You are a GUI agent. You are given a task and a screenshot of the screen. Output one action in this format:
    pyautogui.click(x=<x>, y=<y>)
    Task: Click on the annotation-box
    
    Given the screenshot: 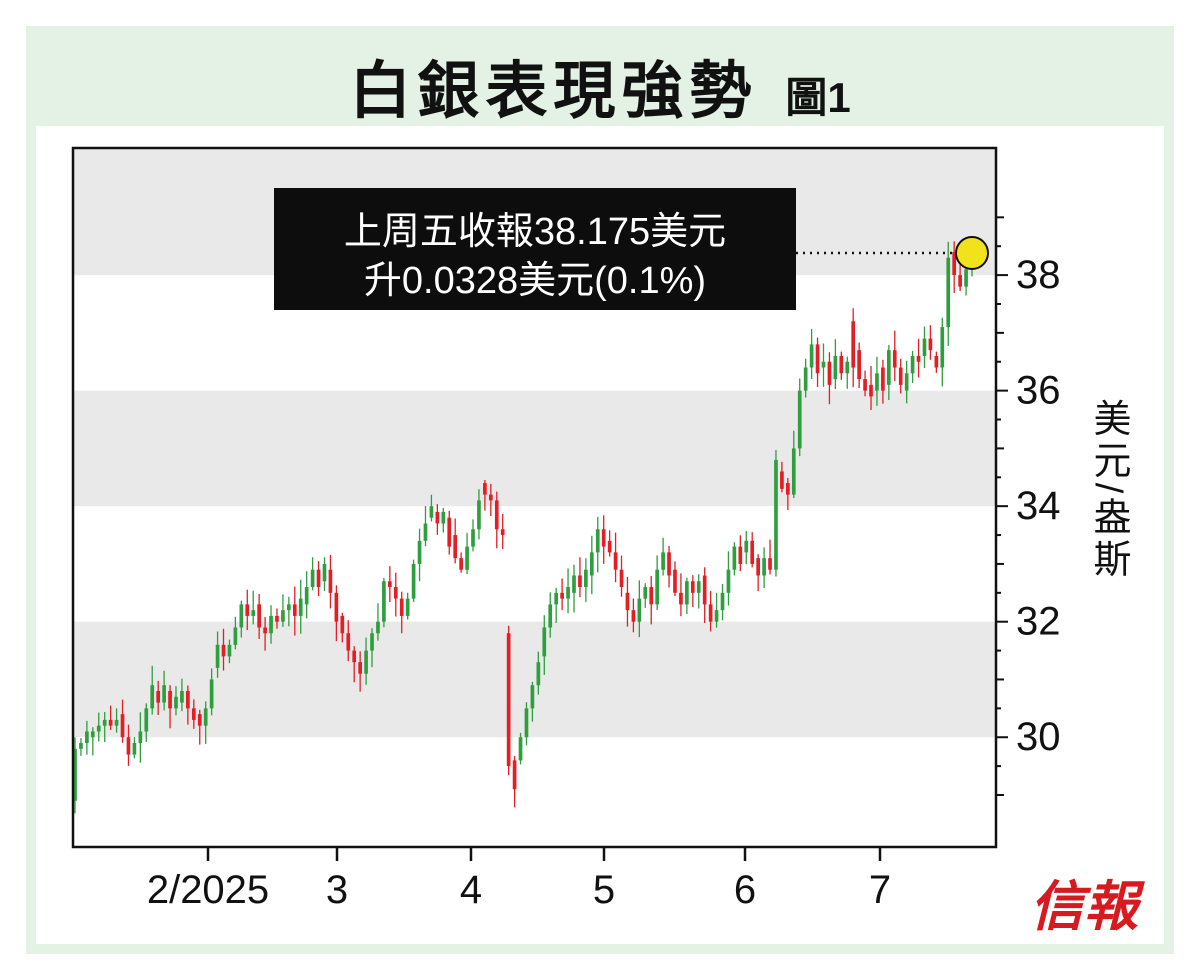 What is the action you would take?
    pyautogui.click(x=535, y=249)
    